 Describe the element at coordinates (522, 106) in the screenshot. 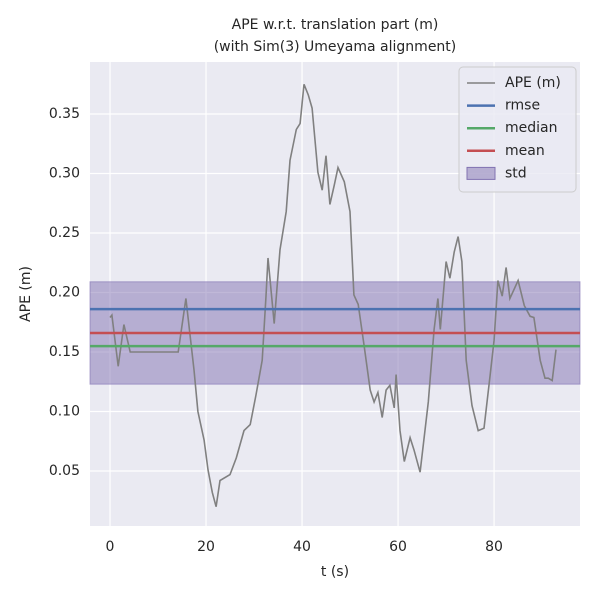

I see `legend-label: rmse` at that location.